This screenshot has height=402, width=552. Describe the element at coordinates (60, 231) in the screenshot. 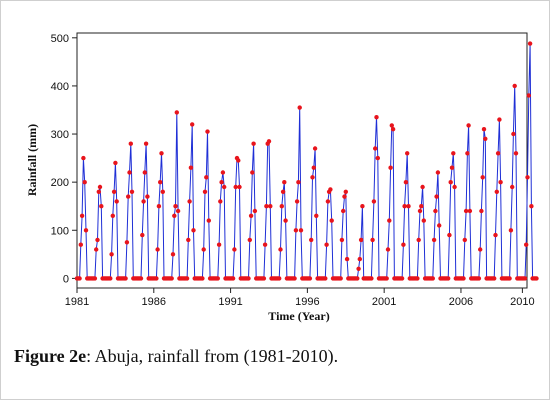

I see `y-tick-label: 100` at that location.